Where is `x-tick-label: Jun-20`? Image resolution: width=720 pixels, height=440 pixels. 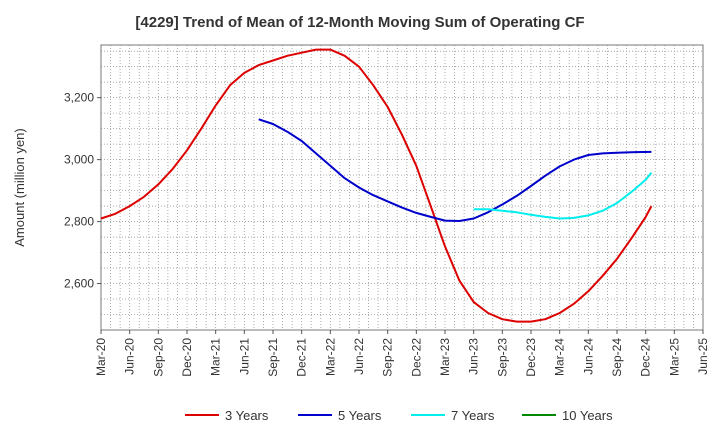 x-tick-label: Jun-20 is located at coordinates (130, 356).